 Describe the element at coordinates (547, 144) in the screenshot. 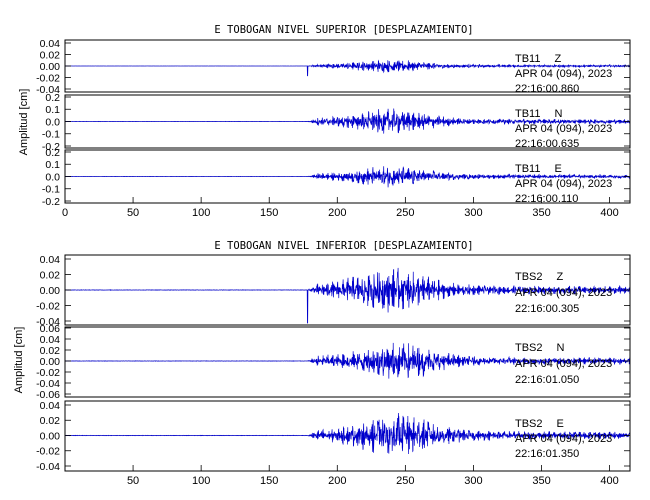

I see `top-n-time-label: 22:16:00.635` at that location.